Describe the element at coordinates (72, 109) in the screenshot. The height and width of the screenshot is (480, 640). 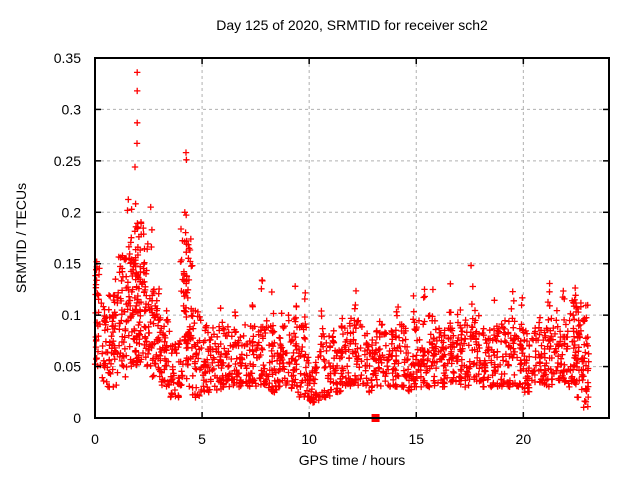
I see `svg-text: 0.3` at that location.